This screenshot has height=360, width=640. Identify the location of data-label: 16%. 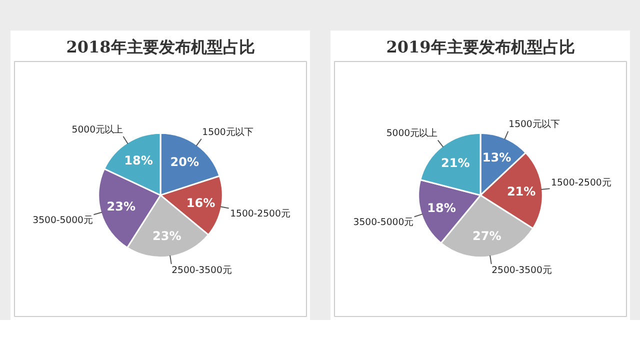
(201, 203).